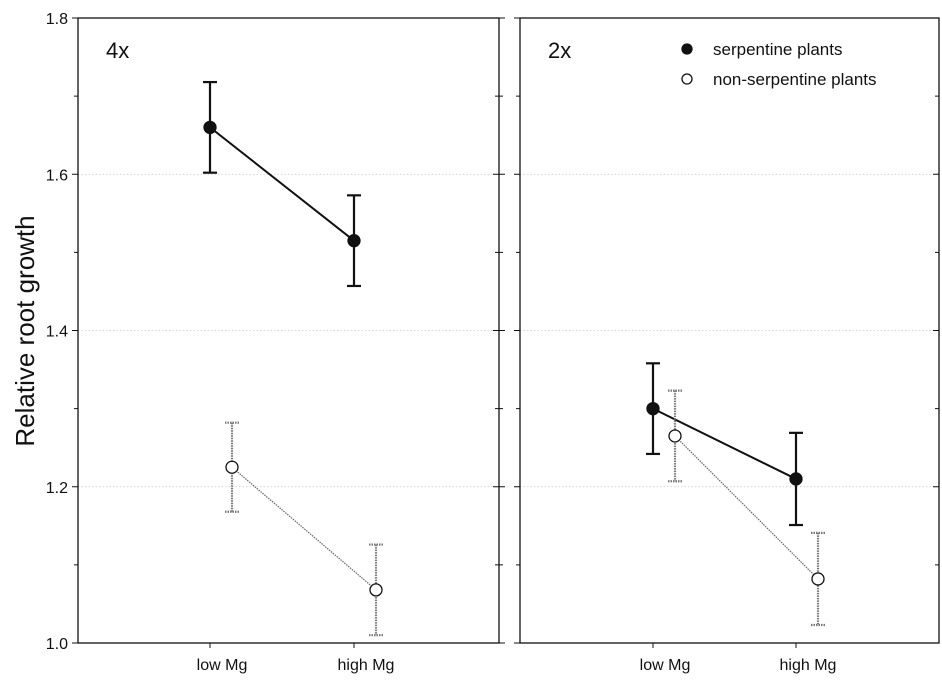  What do you see at coordinates (559, 50) in the screenshot?
I see `panel-label: 2x` at bounding box center [559, 50].